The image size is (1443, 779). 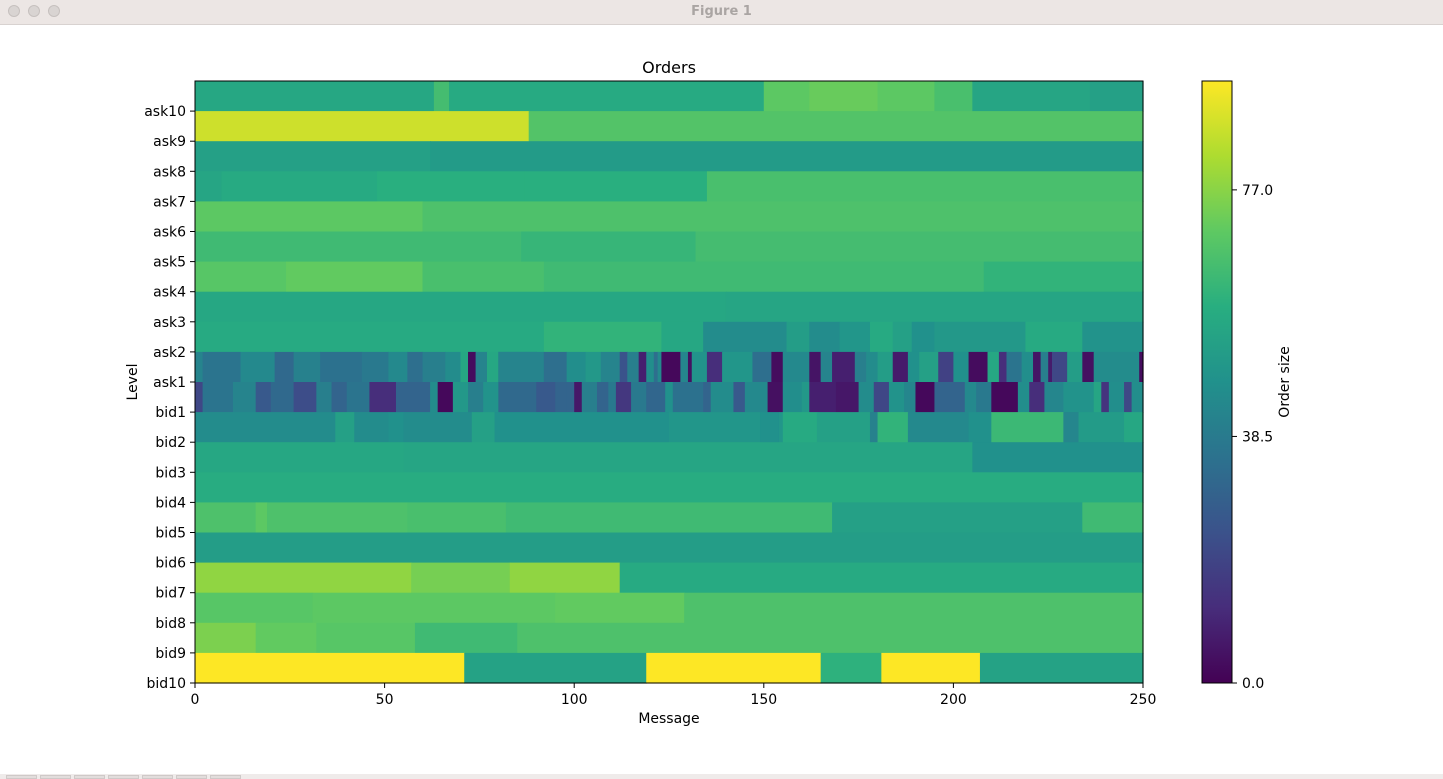 What do you see at coordinates (169, 142) in the screenshot?
I see `y-tick-label: ask9` at bounding box center [169, 142].